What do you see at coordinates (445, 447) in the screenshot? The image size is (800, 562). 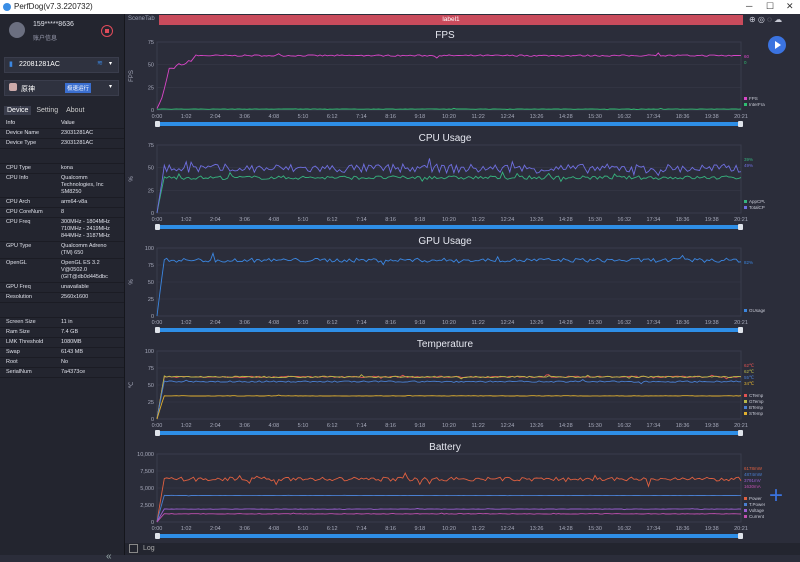 I see `chart-title: Battery` at bounding box center [445, 447].